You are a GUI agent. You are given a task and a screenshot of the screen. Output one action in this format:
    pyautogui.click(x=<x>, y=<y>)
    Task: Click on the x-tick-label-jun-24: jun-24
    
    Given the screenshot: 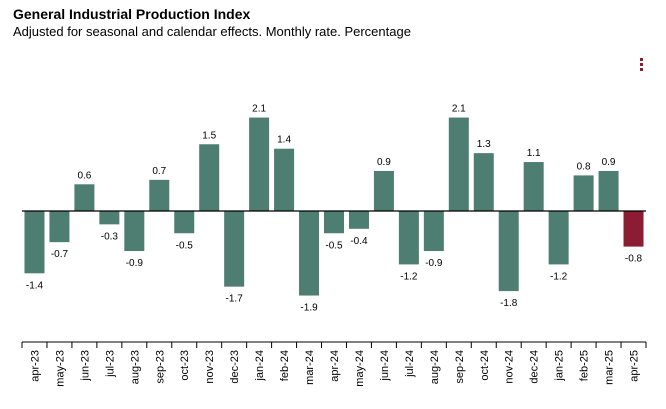 What is the action you would take?
    pyautogui.click(x=385, y=366)
    